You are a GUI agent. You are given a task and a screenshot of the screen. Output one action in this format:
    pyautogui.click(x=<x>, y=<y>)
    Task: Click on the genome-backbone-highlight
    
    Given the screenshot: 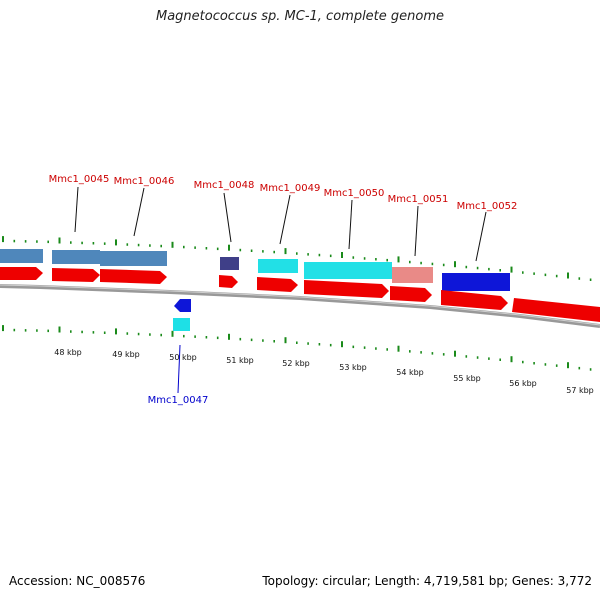 What is the action you would take?
    pyautogui.click(x=300, y=305)
    